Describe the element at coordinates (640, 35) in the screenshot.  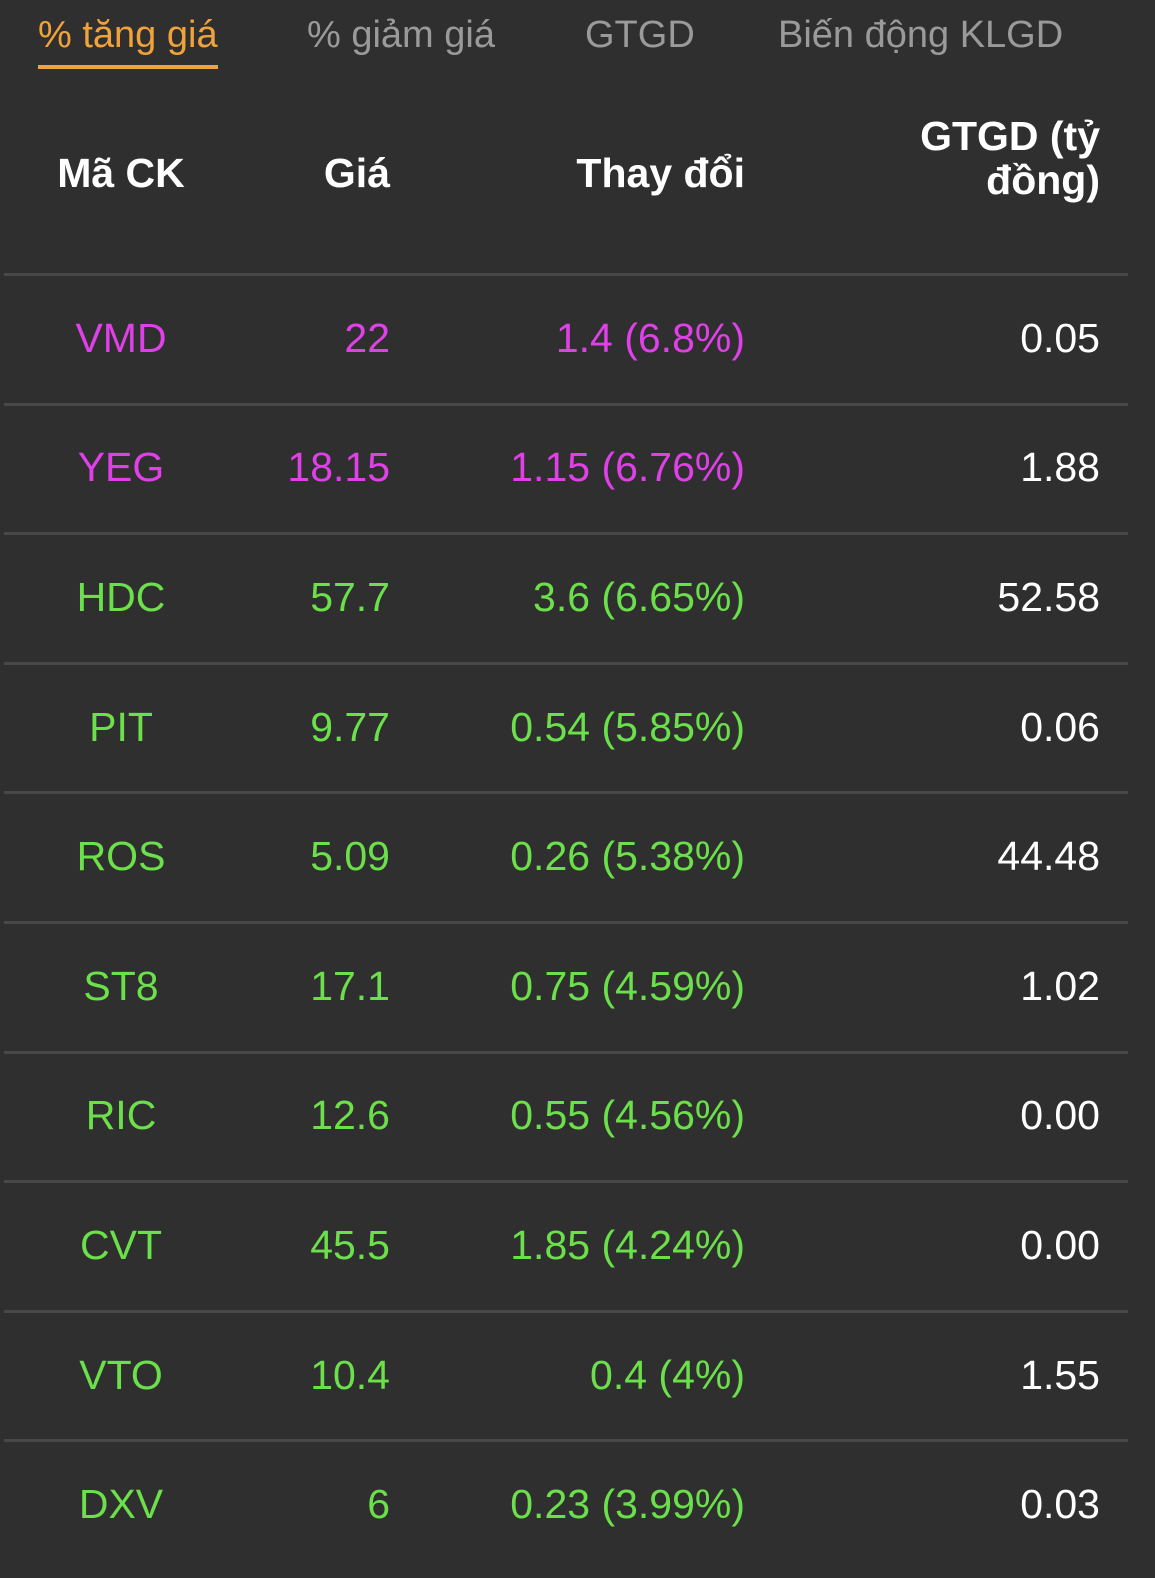
I see `tab: GTGD` at that location.